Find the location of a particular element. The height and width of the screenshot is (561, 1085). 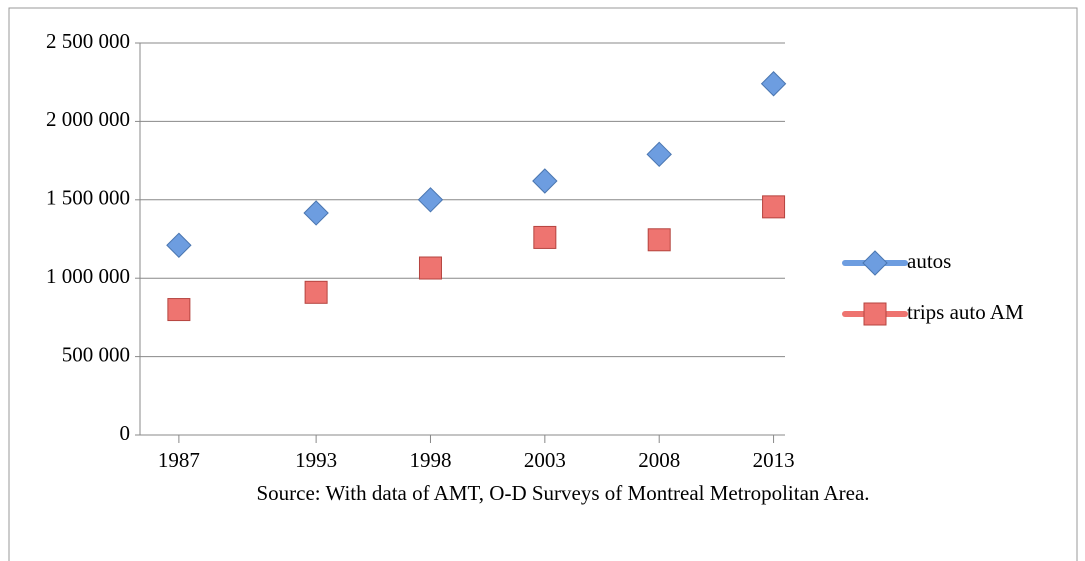

y-tick-label: 0 is located at coordinates (125, 433).